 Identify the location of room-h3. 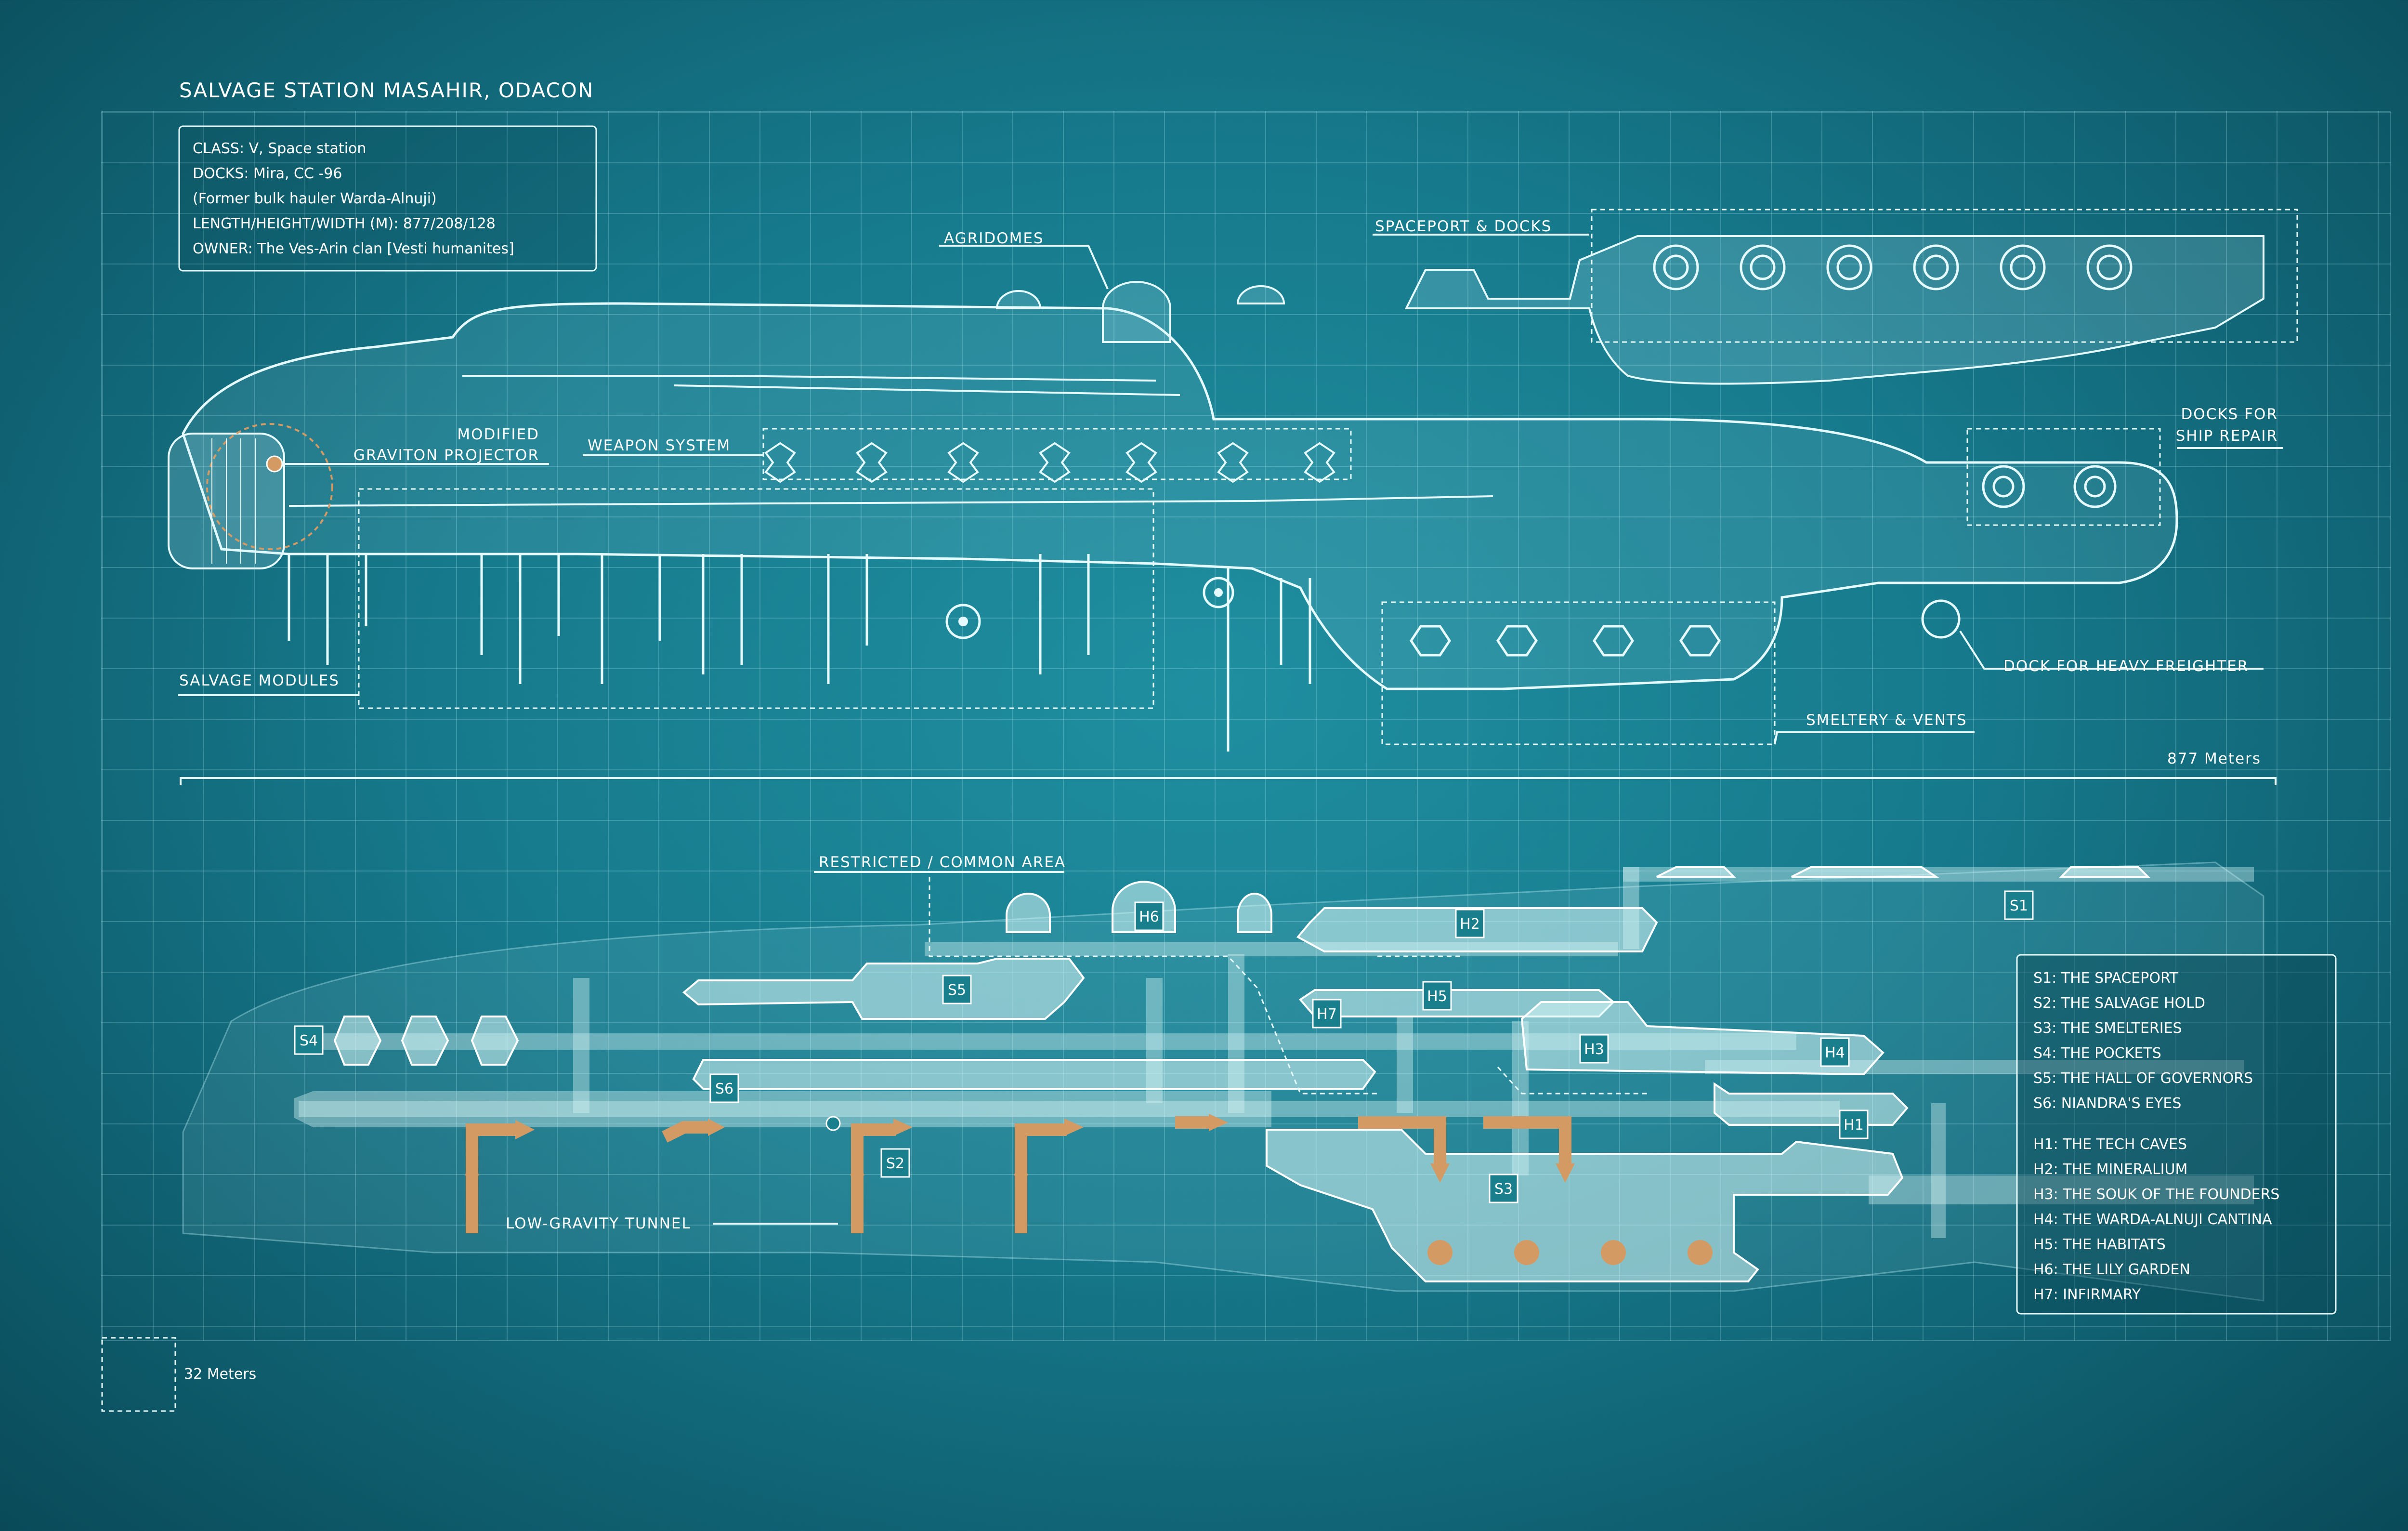
(1702, 1038).